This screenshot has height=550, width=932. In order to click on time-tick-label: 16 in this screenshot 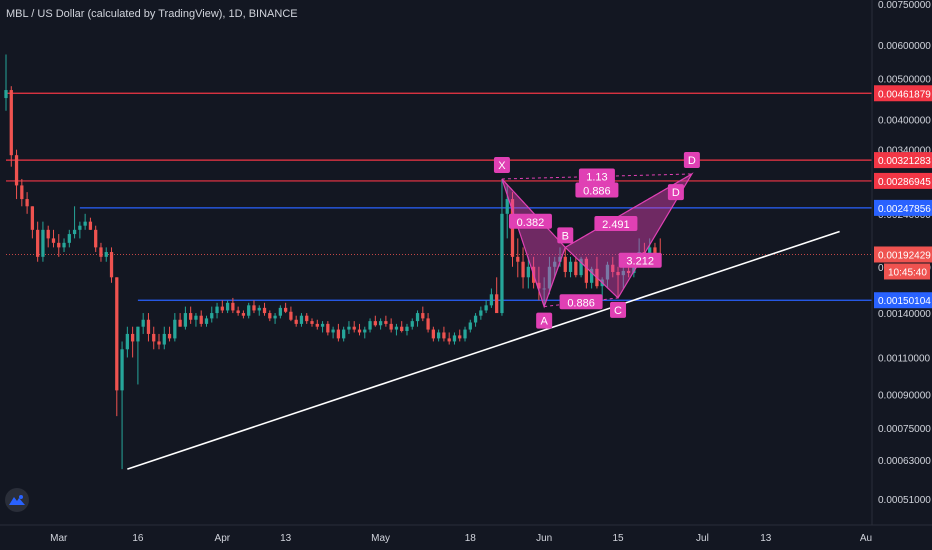, I will do `click(138, 538)`.